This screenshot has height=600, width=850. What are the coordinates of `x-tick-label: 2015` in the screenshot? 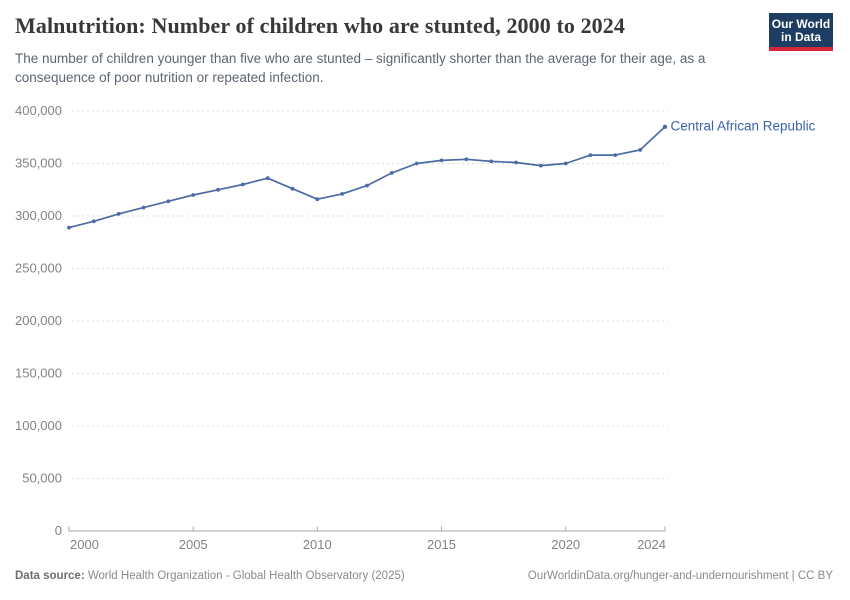 It's located at (441, 544).